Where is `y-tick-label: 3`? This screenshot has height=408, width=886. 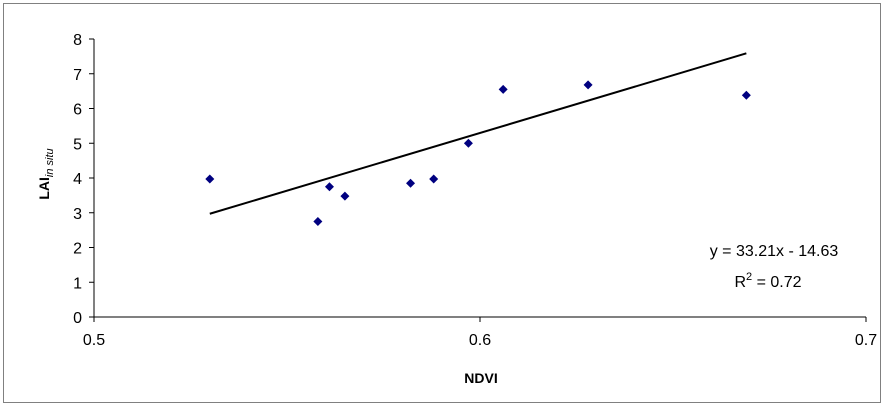
y-tick-label: 3 is located at coordinates (77, 214).